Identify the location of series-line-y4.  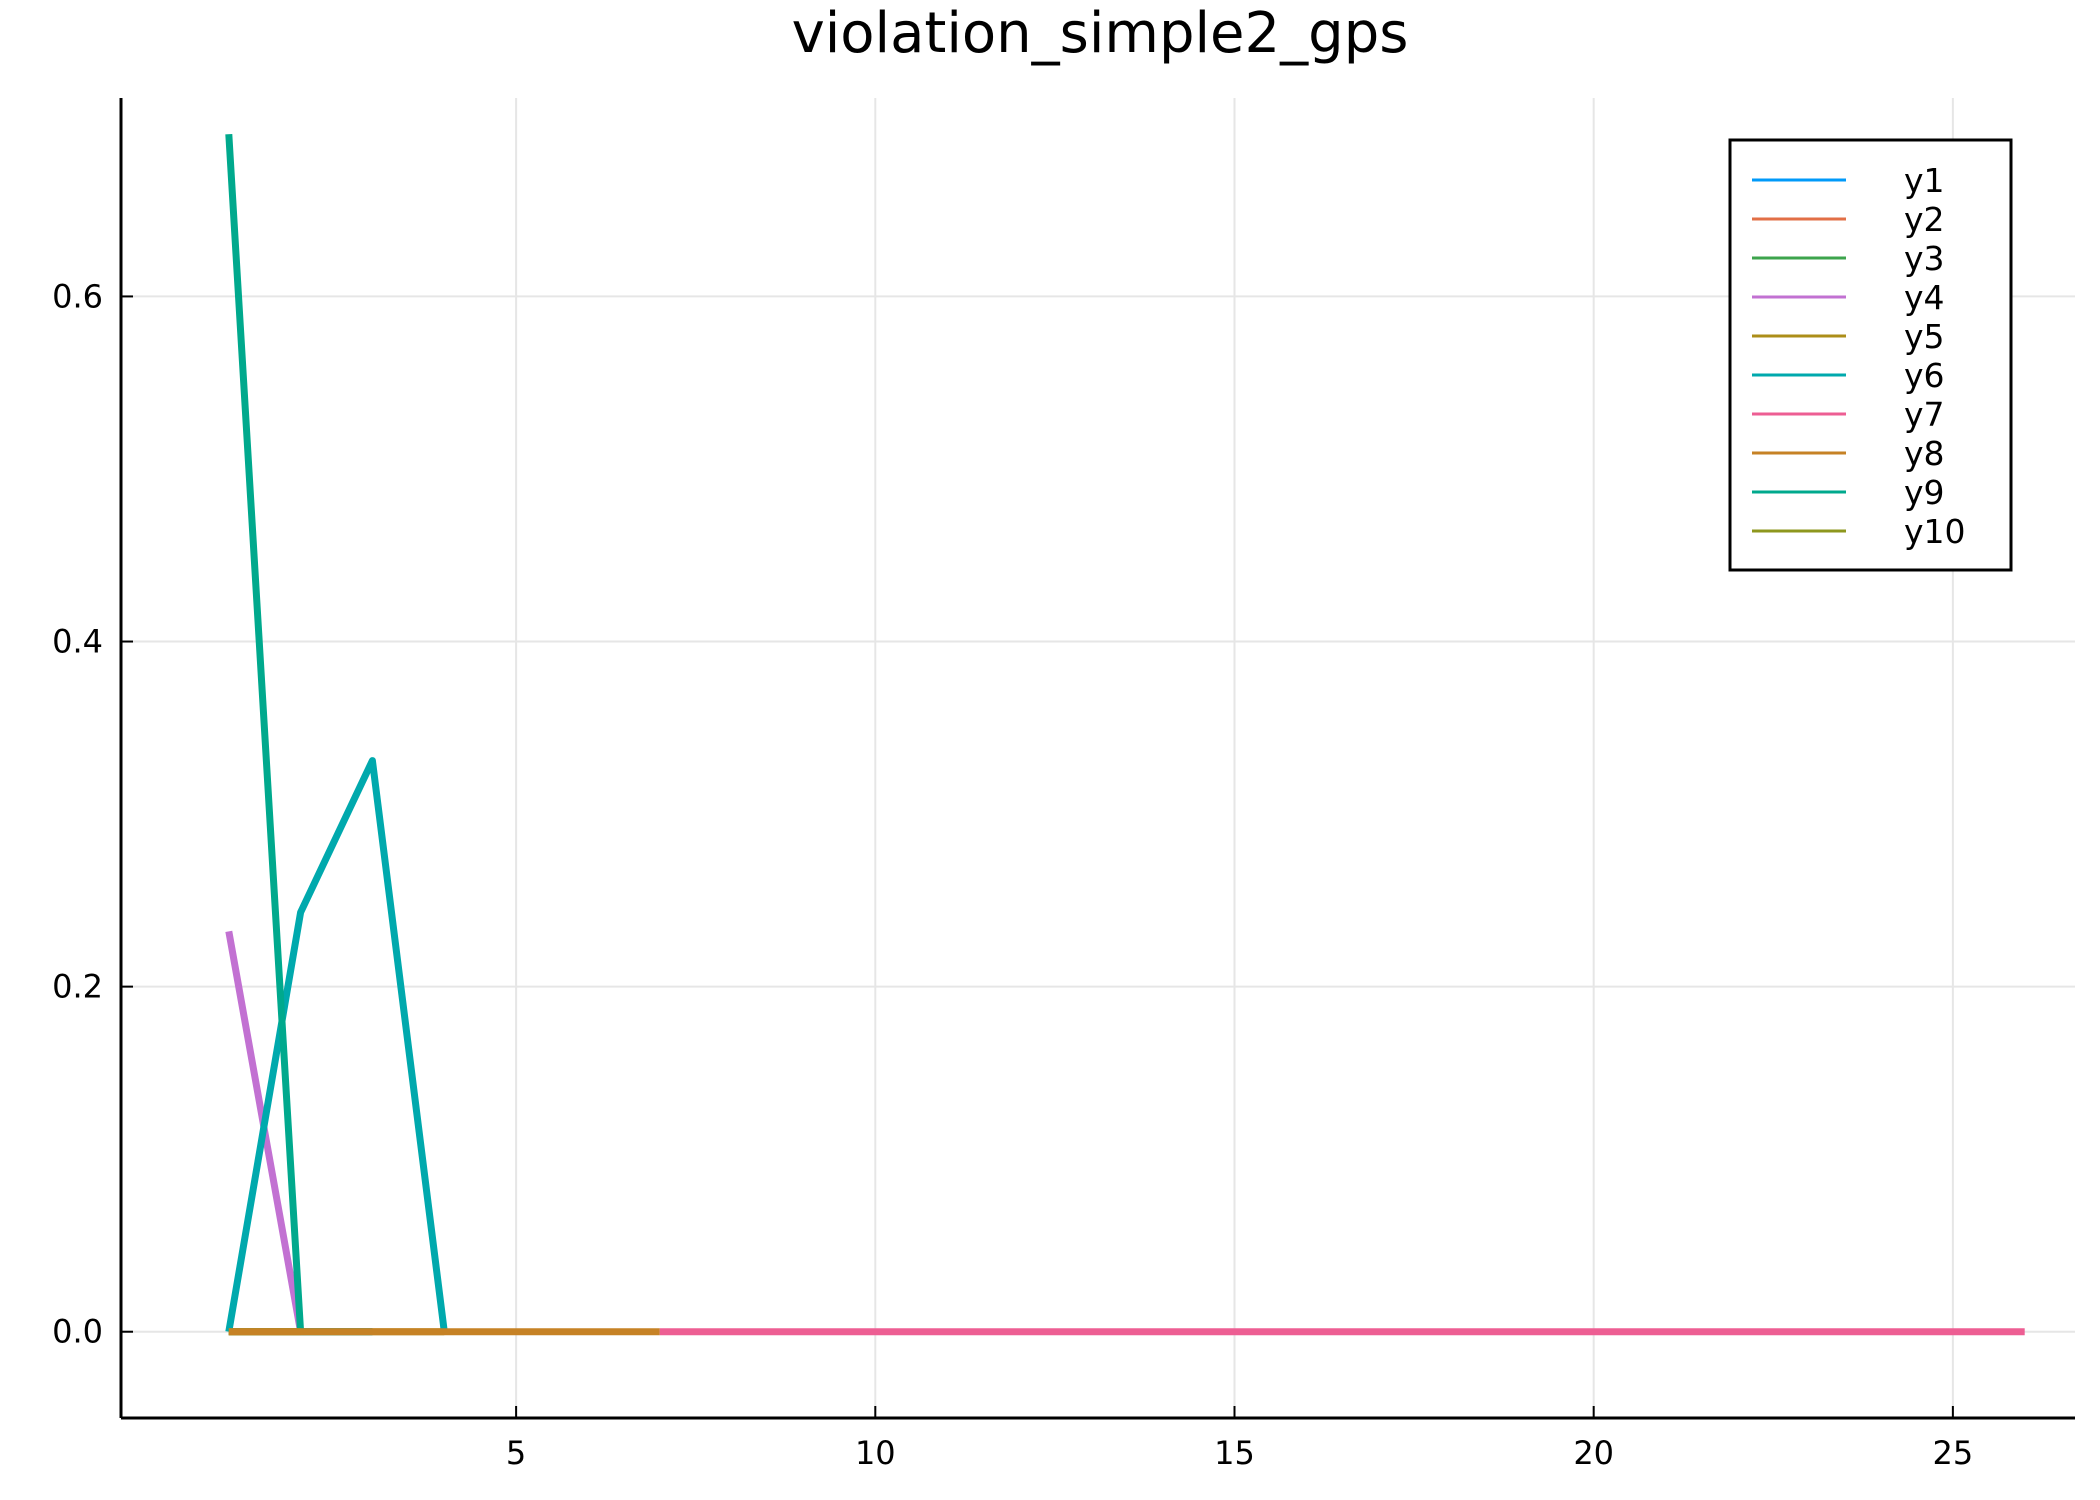
(299, 1133).